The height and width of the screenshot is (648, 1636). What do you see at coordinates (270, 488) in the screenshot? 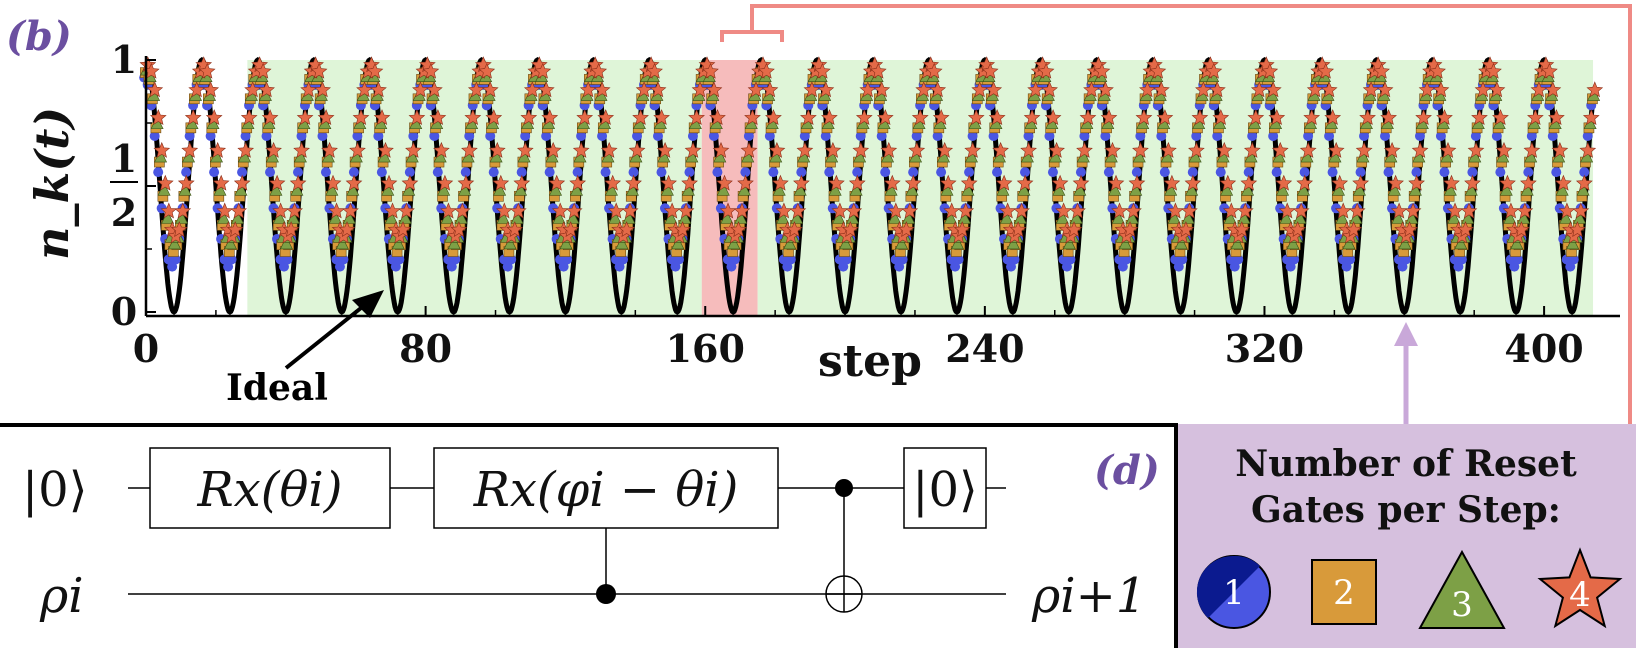
I see `gate-rx-theta` at bounding box center [270, 488].